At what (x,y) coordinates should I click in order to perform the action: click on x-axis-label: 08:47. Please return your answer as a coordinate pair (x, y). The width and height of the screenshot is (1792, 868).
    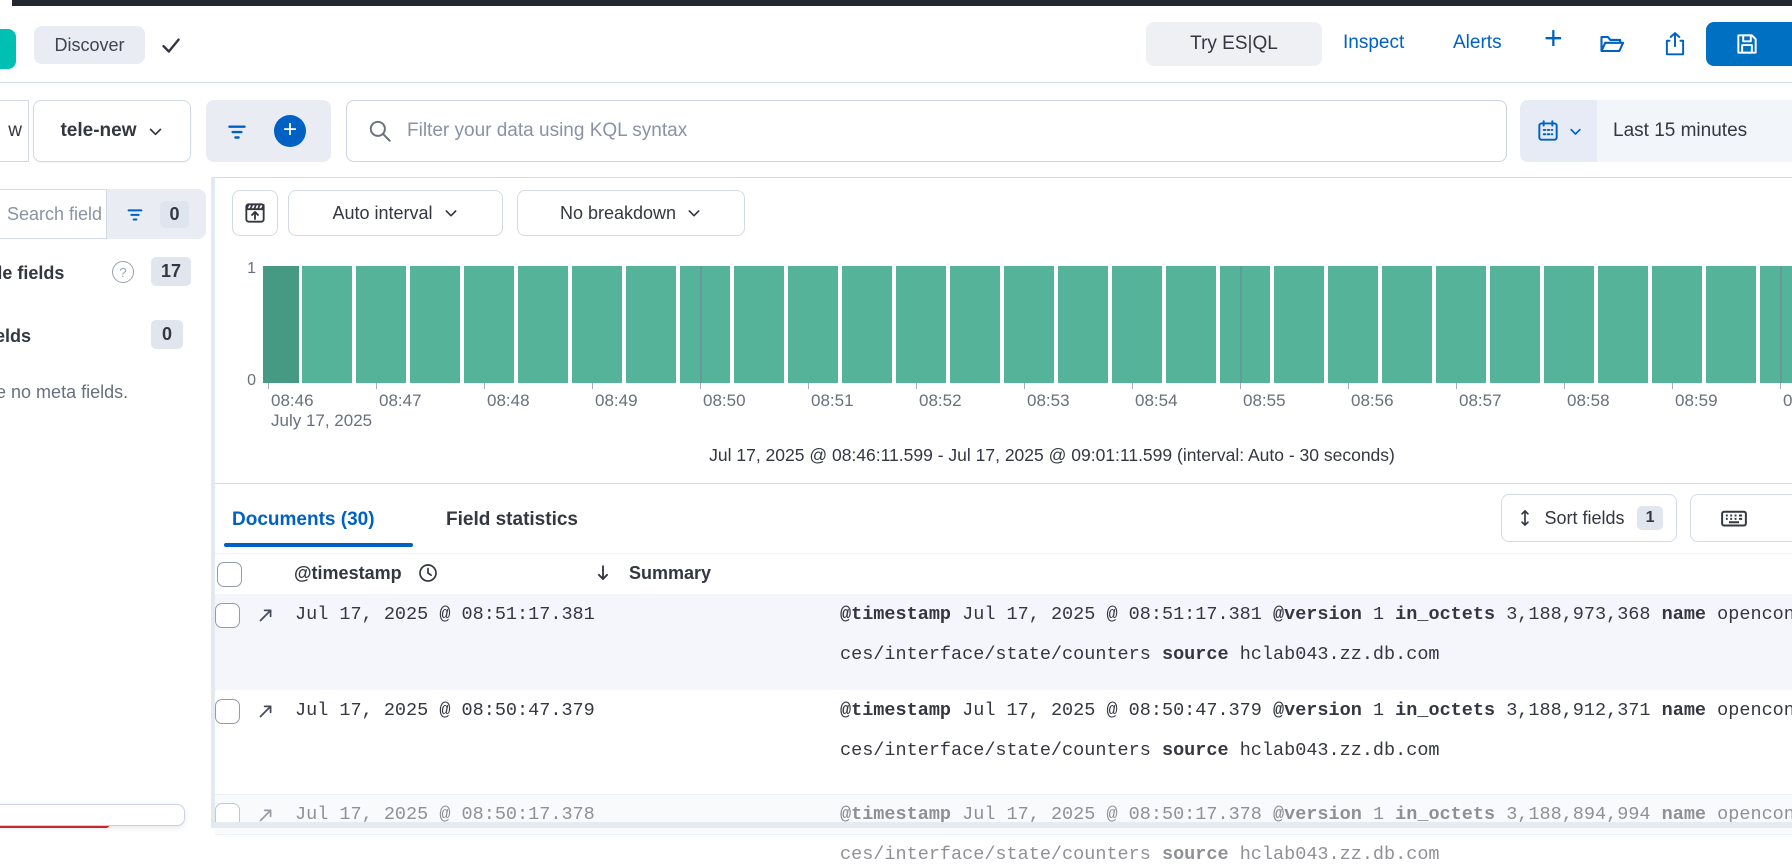
    Looking at the image, I should click on (400, 400).